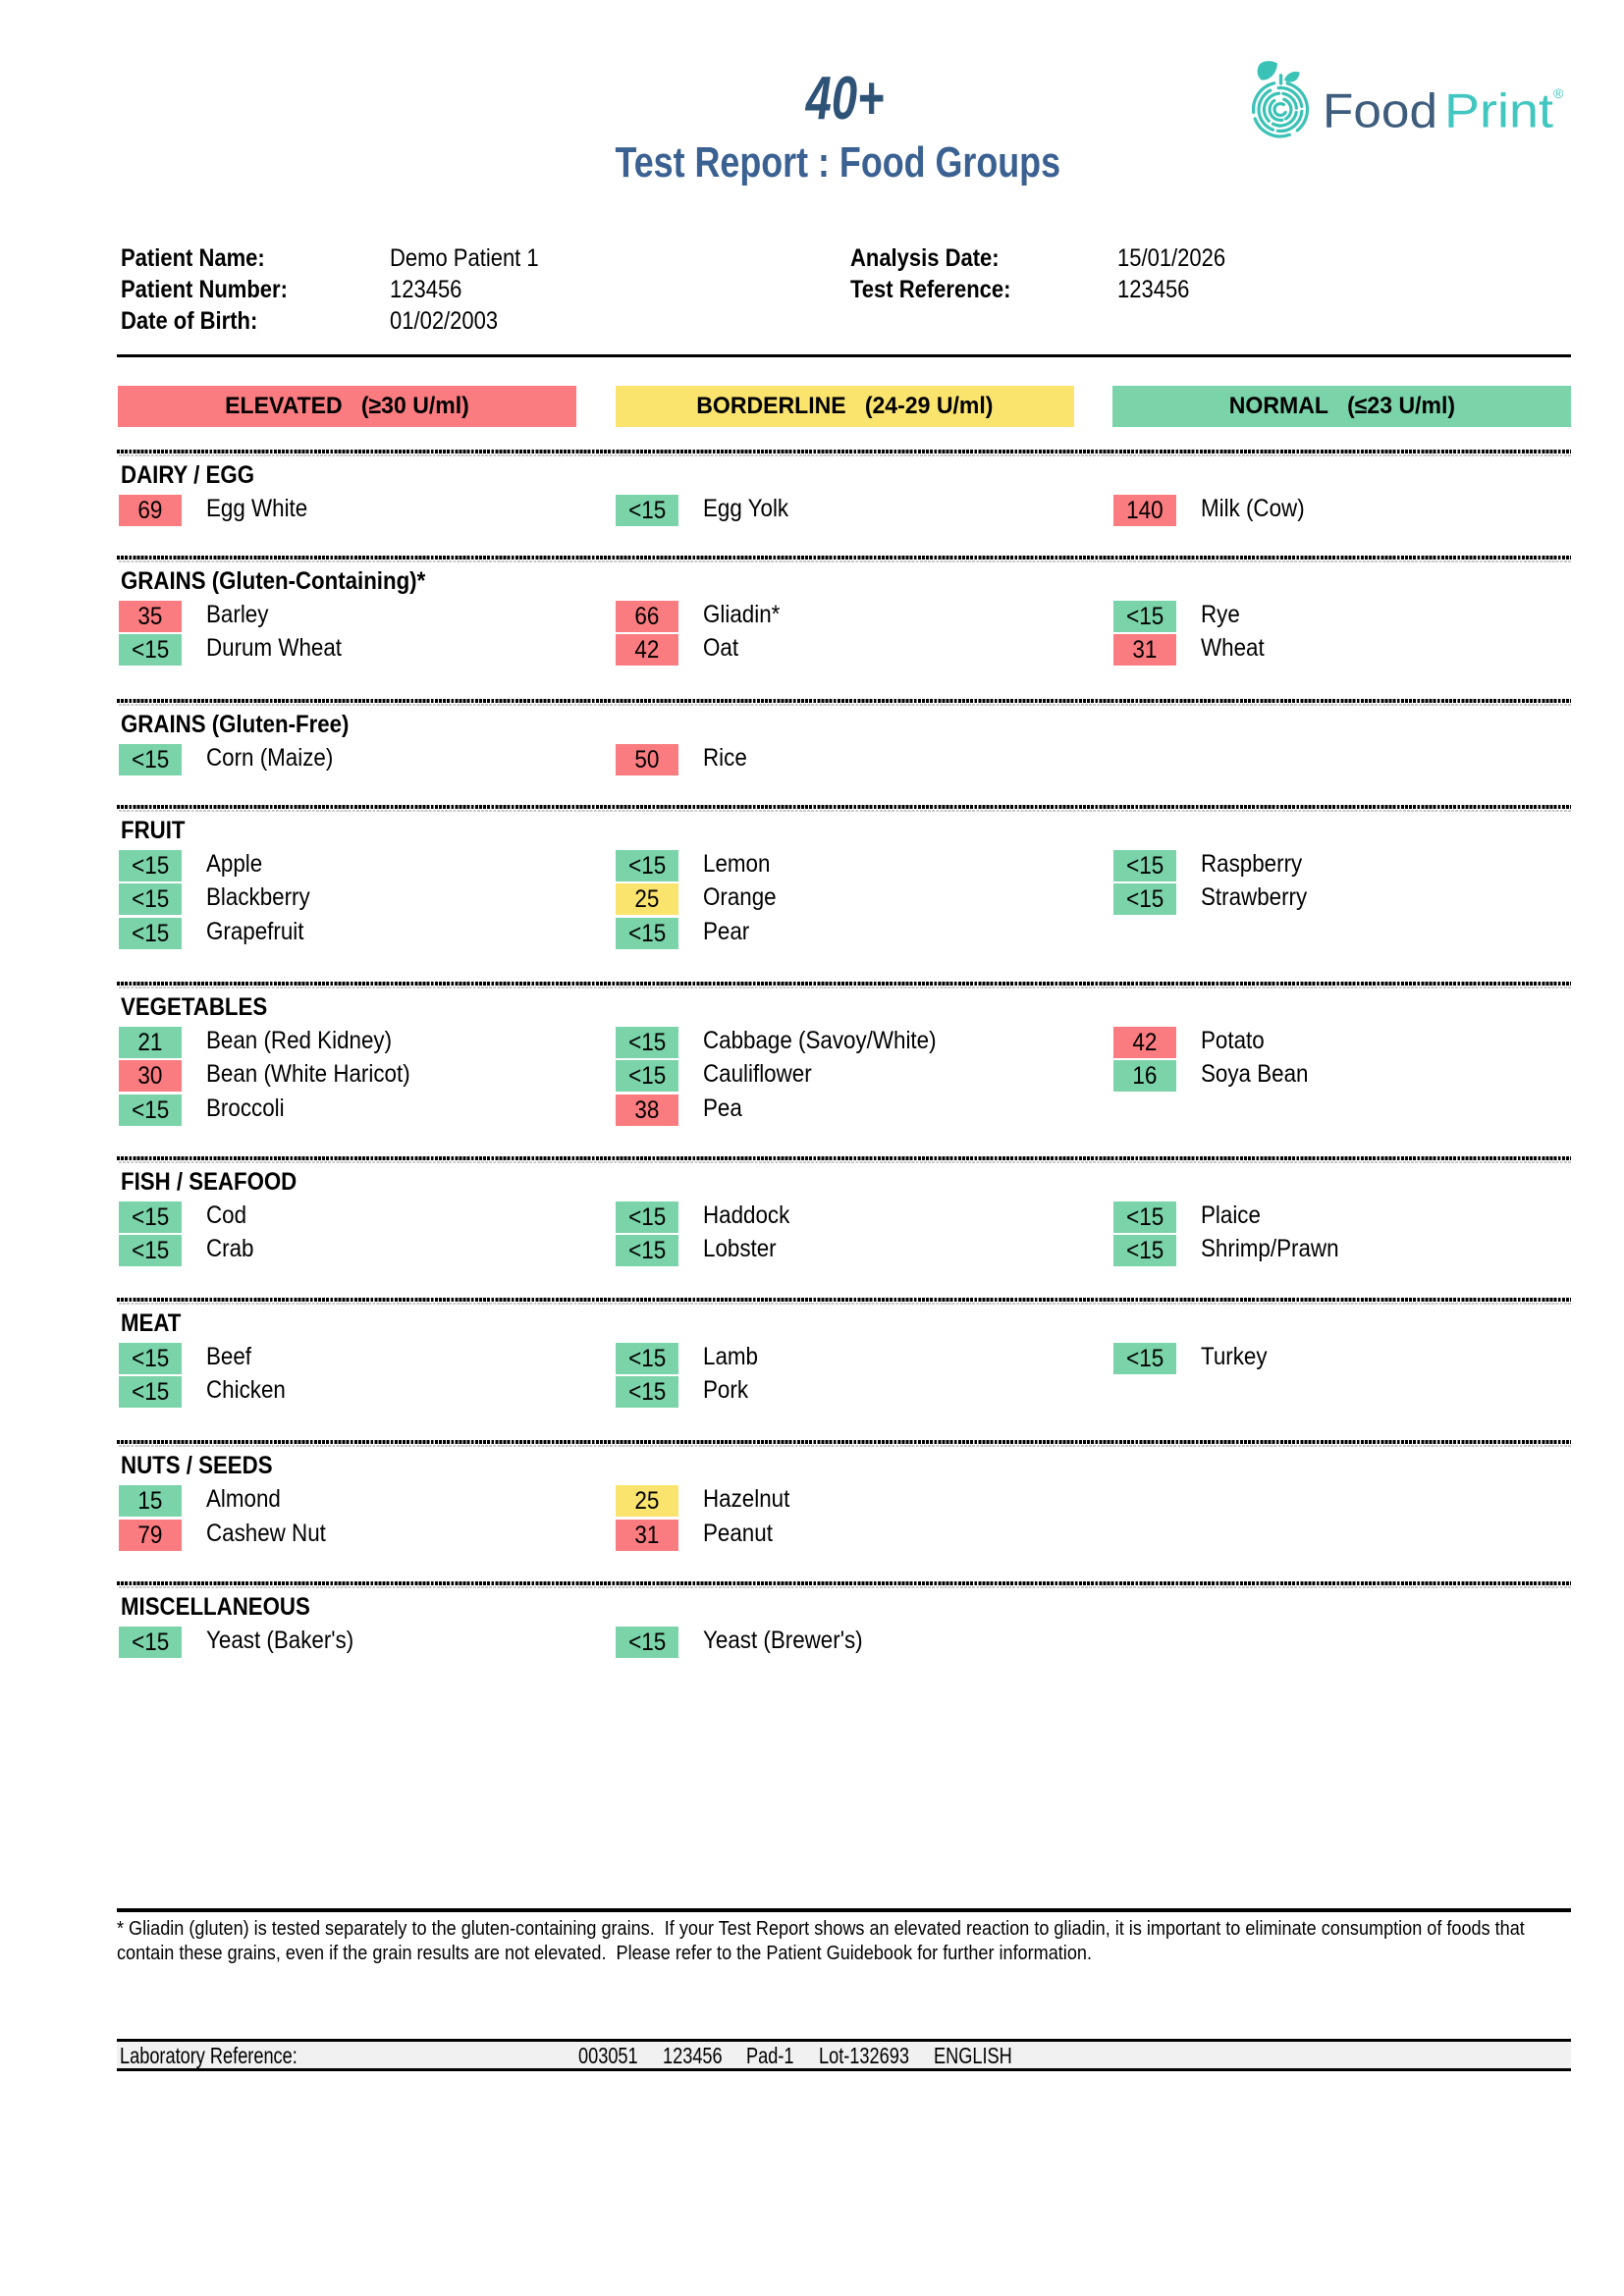 Image resolution: width=1624 pixels, height=2296 pixels. Describe the element at coordinates (1498, 111) in the screenshot. I see `svg-text: Print` at that location.